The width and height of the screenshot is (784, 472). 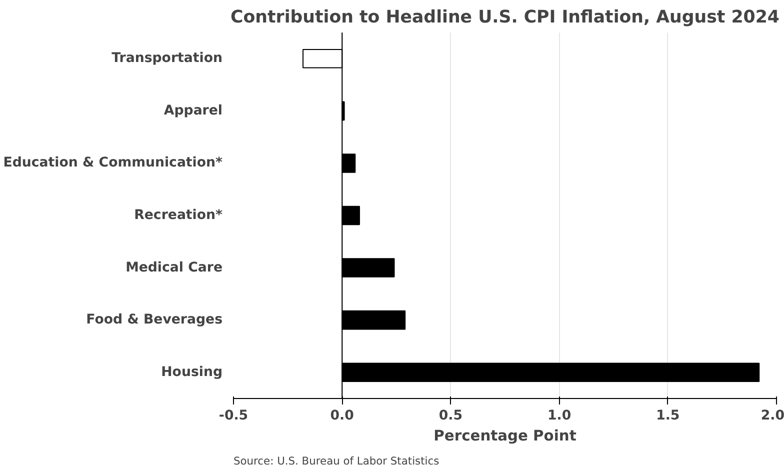 What do you see at coordinates (337, 461) in the screenshot?
I see `source-note: Source: U.S. Bureau of Labor Statistics` at bounding box center [337, 461].